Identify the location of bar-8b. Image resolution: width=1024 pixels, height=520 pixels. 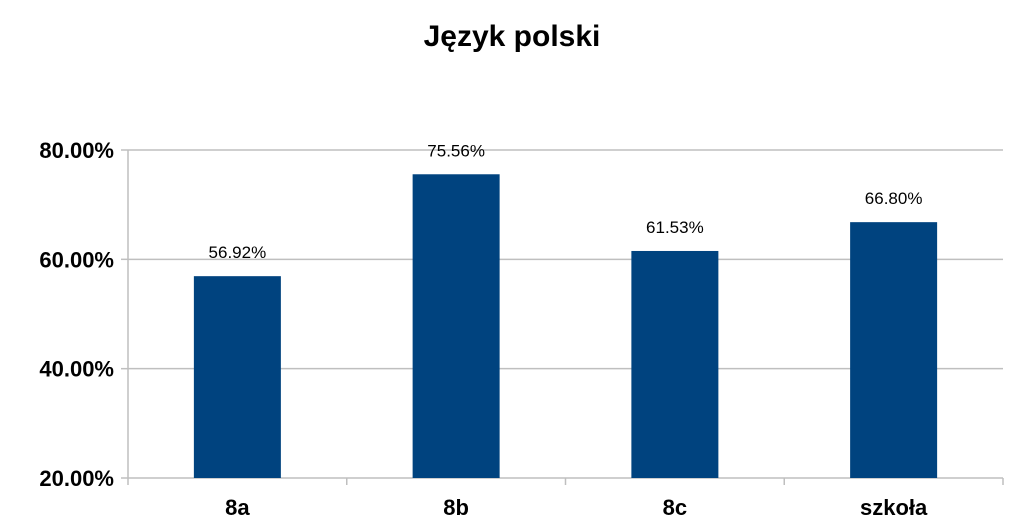
(456, 326).